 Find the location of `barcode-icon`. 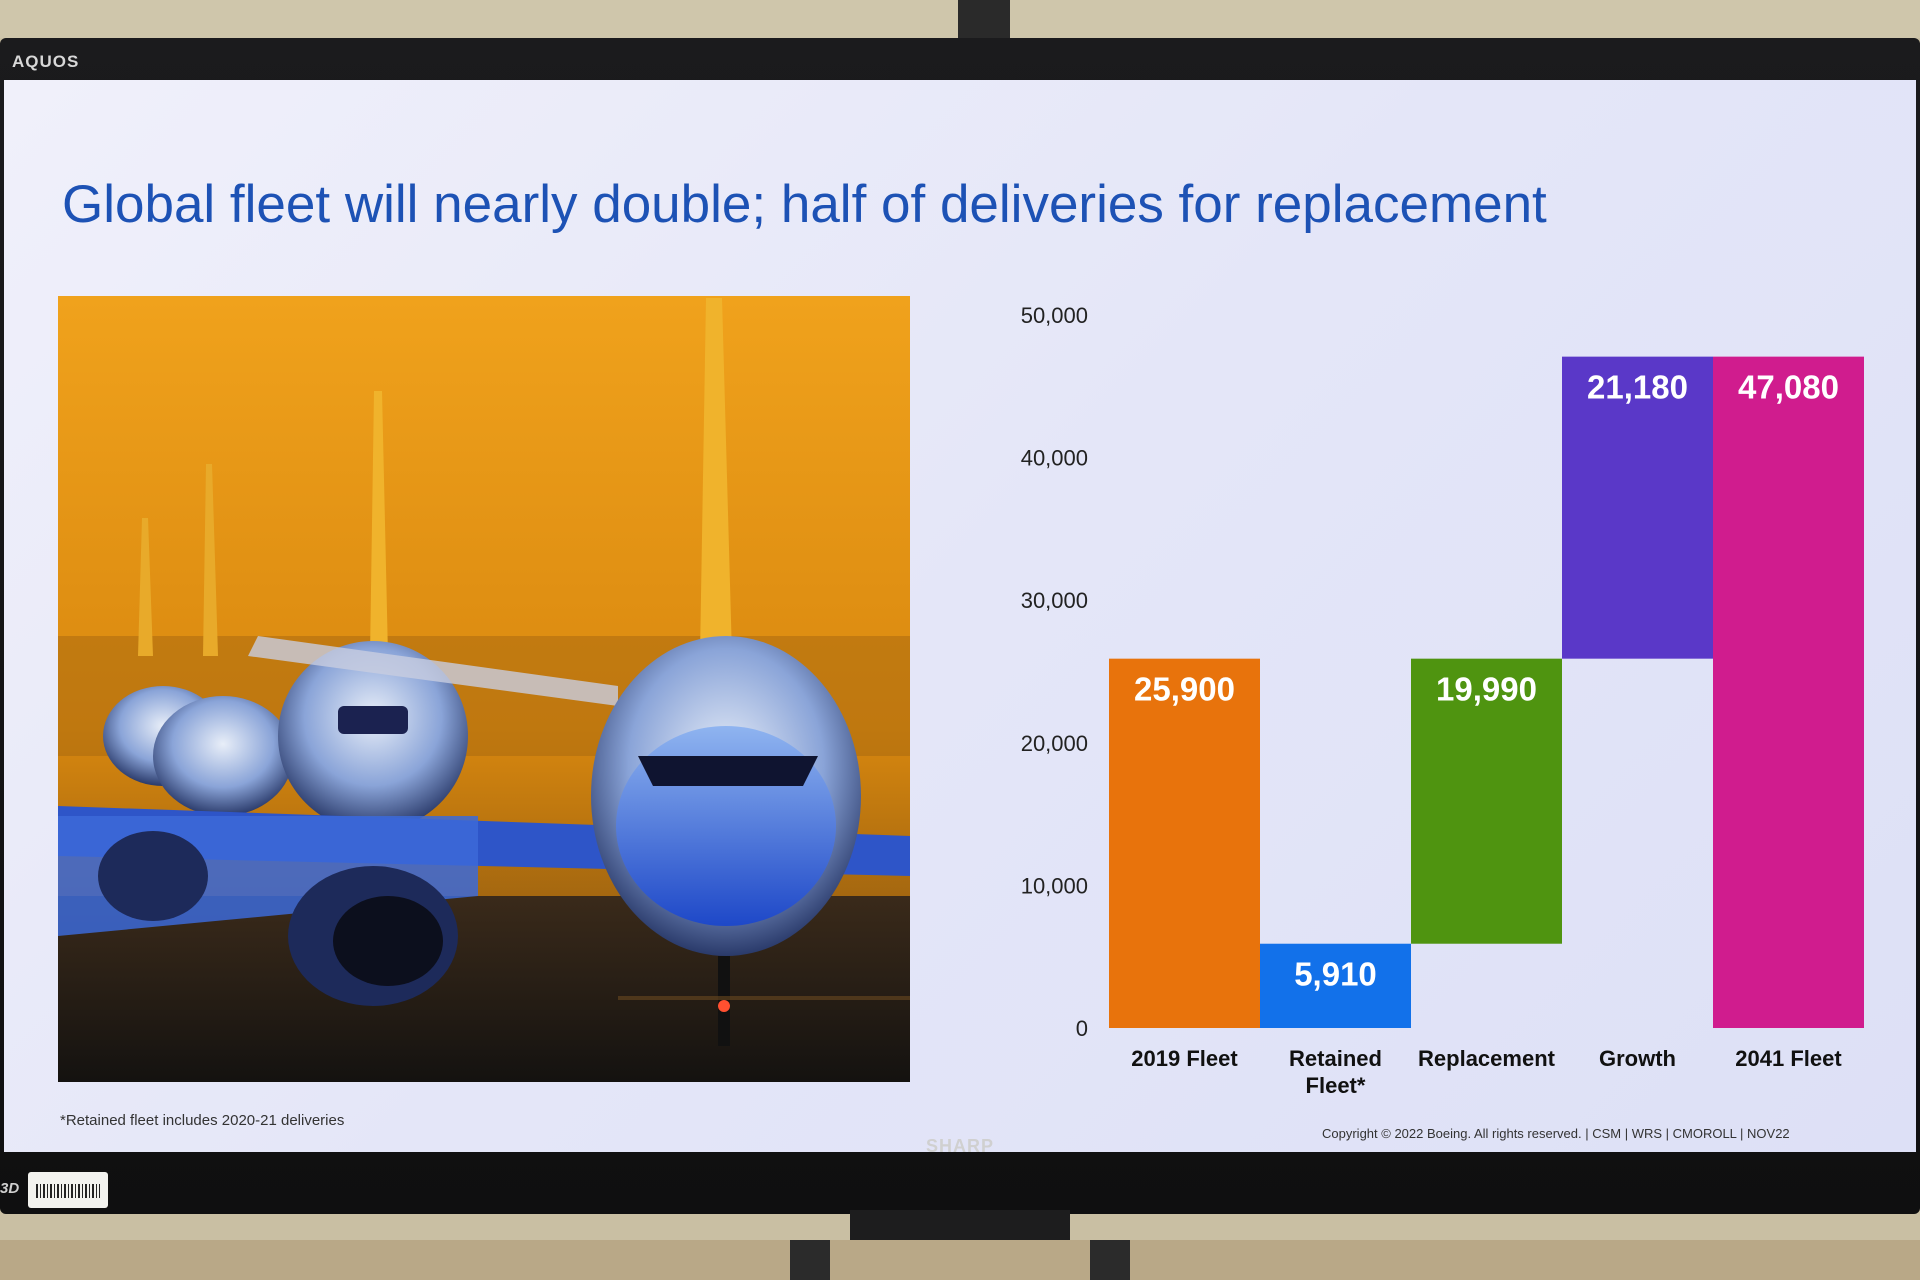

barcode-icon is located at coordinates (68, 1191).